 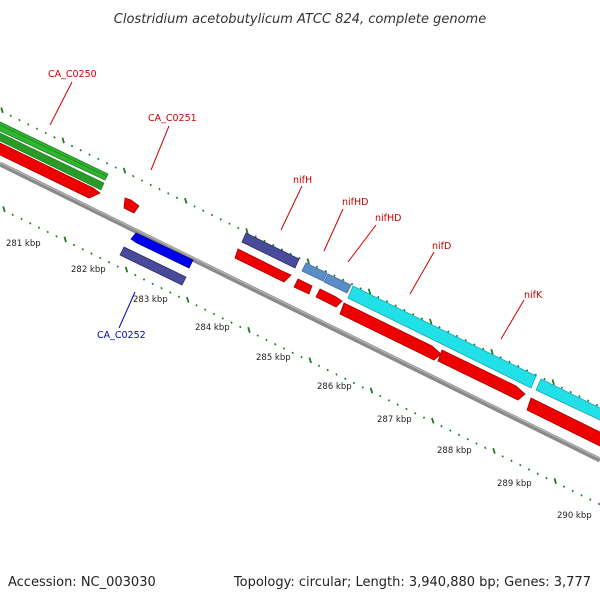 I want to click on tick-label: 282 kbp, so click(x=88, y=270).